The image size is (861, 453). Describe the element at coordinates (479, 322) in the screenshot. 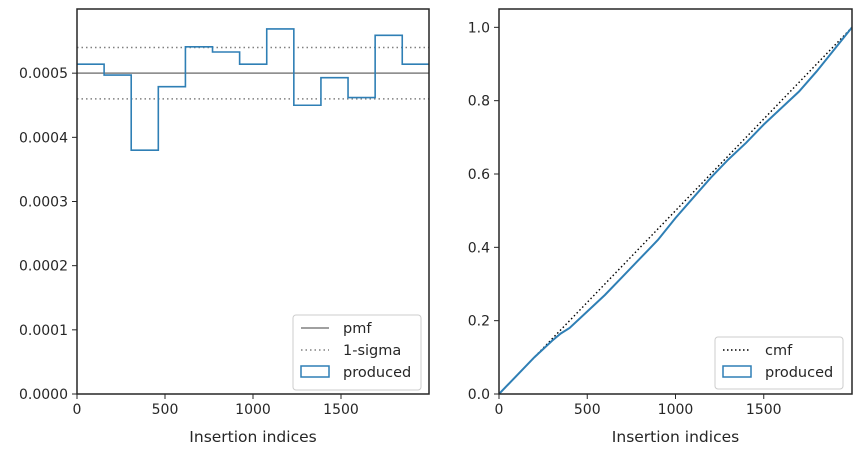

I see `y-tick-label: 0.2` at that location.